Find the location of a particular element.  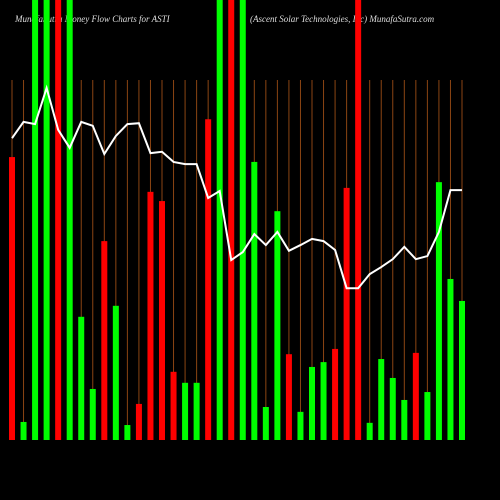

chart-title: MunafaSutra Money Flow Charts for ASTI is located at coordinates (92, 19).